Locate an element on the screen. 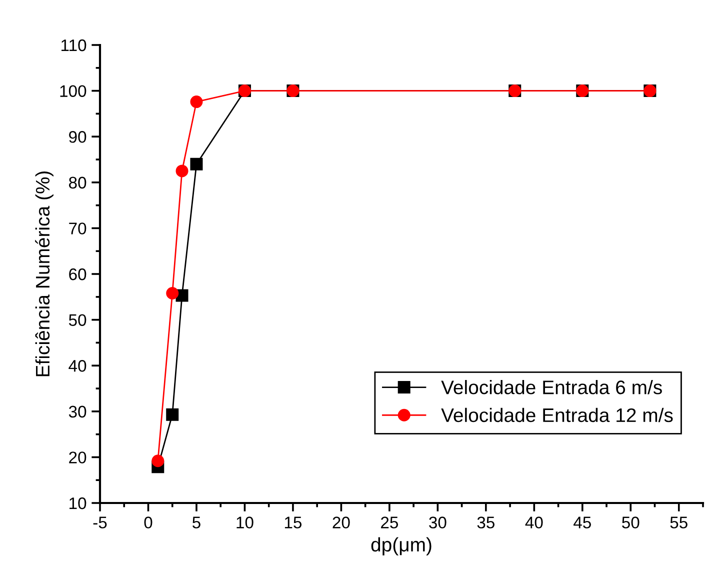  y-tick-label: 20 is located at coordinates (77, 458).